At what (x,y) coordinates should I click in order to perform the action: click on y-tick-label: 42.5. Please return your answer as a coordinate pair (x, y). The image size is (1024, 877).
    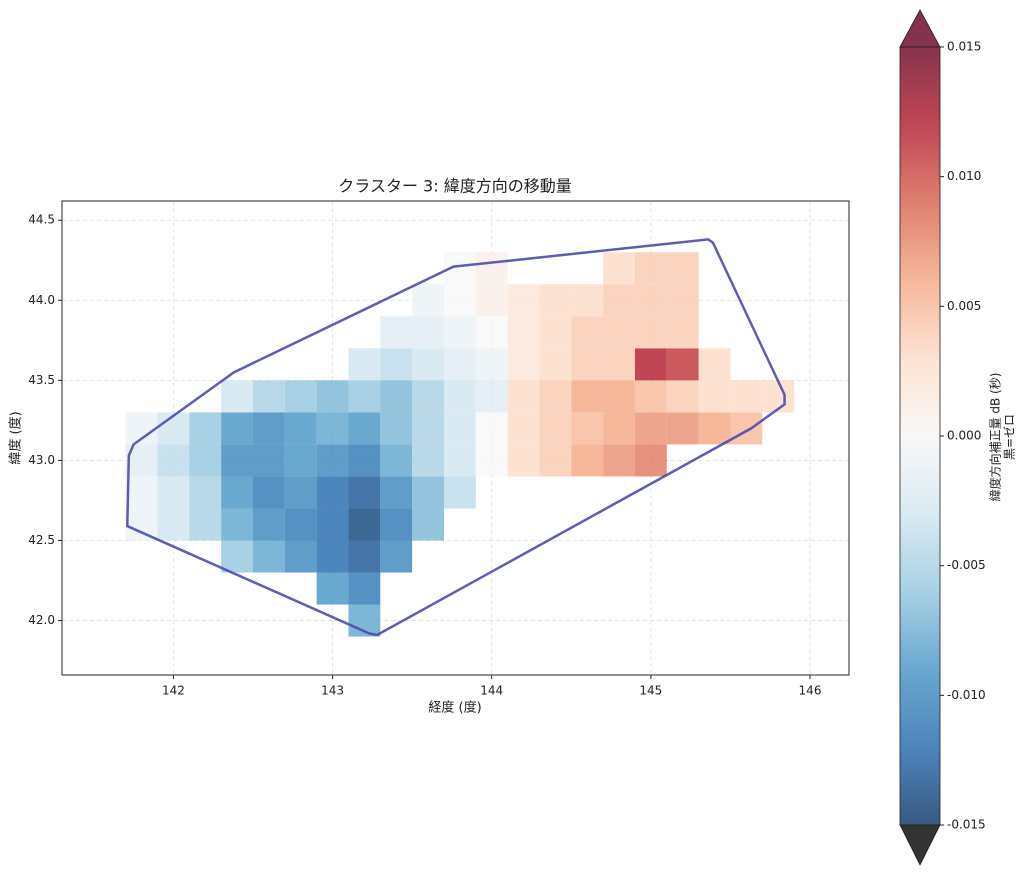
    Looking at the image, I should click on (41, 540).